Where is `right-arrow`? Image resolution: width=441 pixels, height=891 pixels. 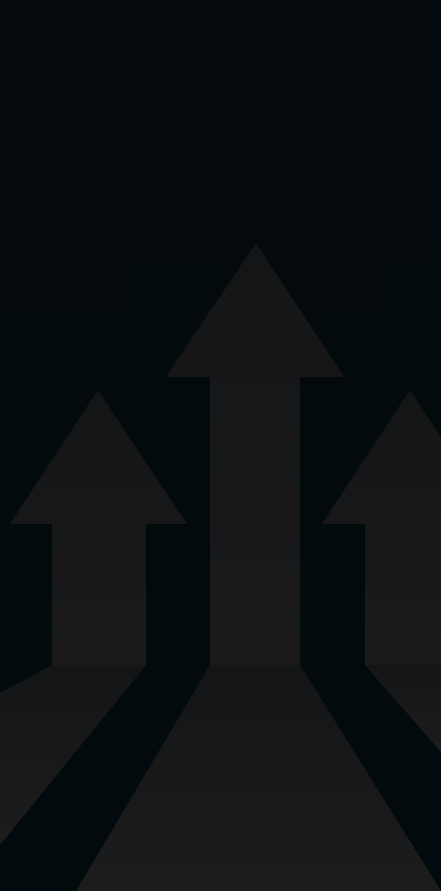 right-arrow is located at coordinates (381, 571).